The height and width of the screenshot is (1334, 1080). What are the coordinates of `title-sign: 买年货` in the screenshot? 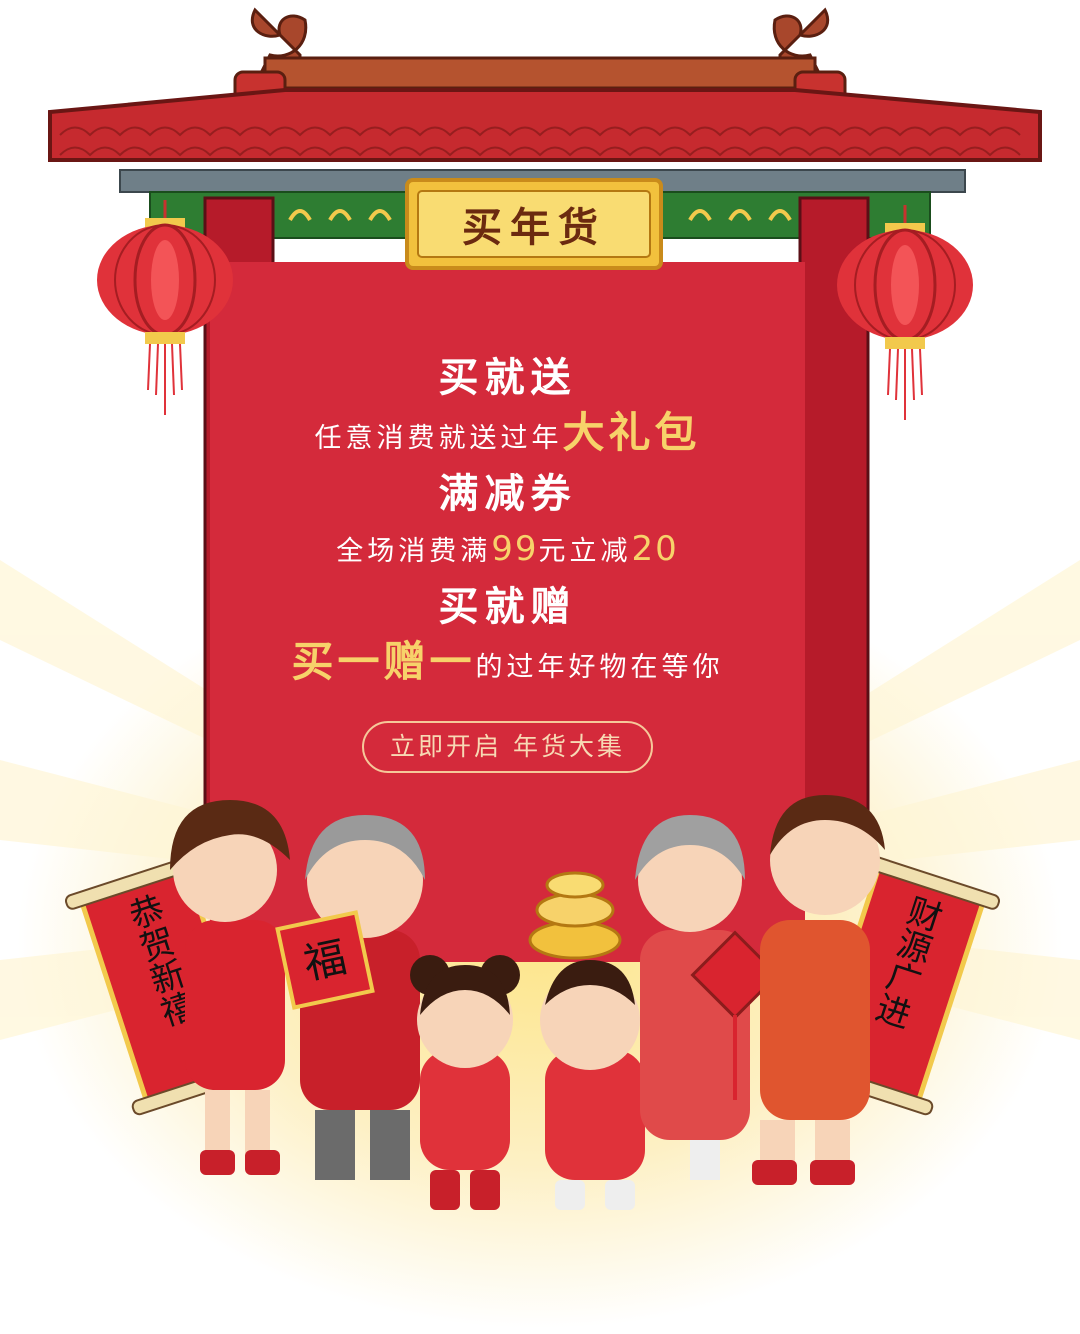 It's located at (534, 224).